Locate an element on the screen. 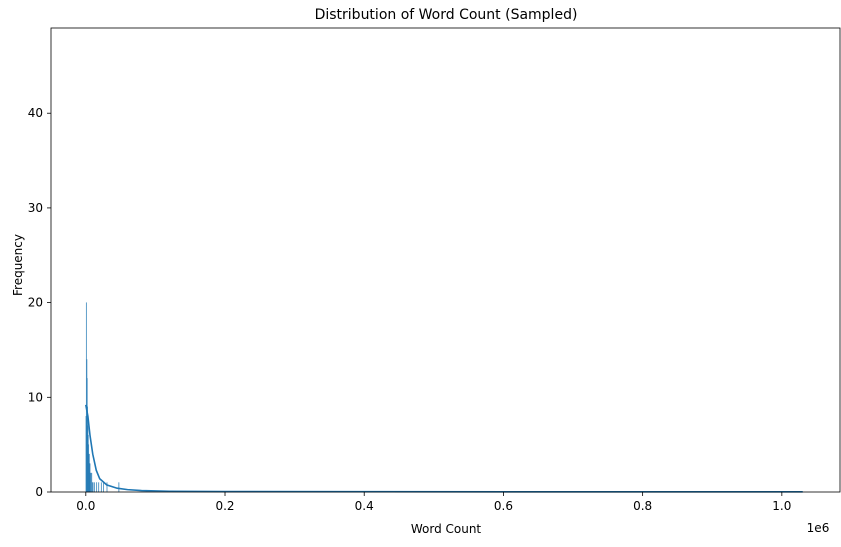  x-tick-label: 0.8 is located at coordinates (642, 506).